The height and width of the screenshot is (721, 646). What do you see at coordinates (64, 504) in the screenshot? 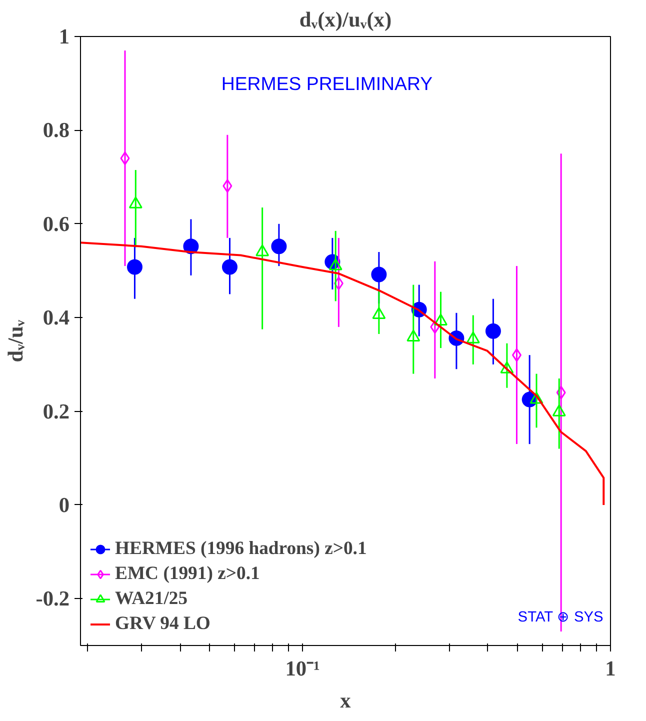
I see `y-tick-label: 0` at bounding box center [64, 504].